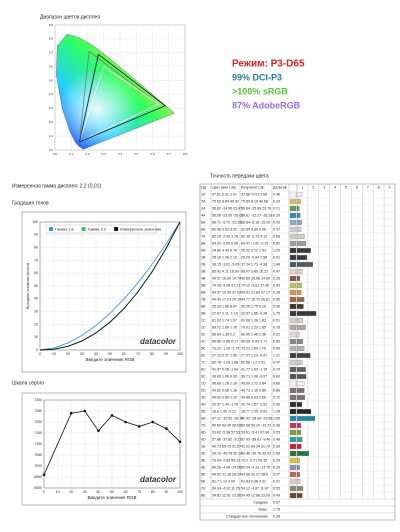  Describe the element at coordinates (124, 354) in the screenshot. I see `x-tick-label: 60` at that location.